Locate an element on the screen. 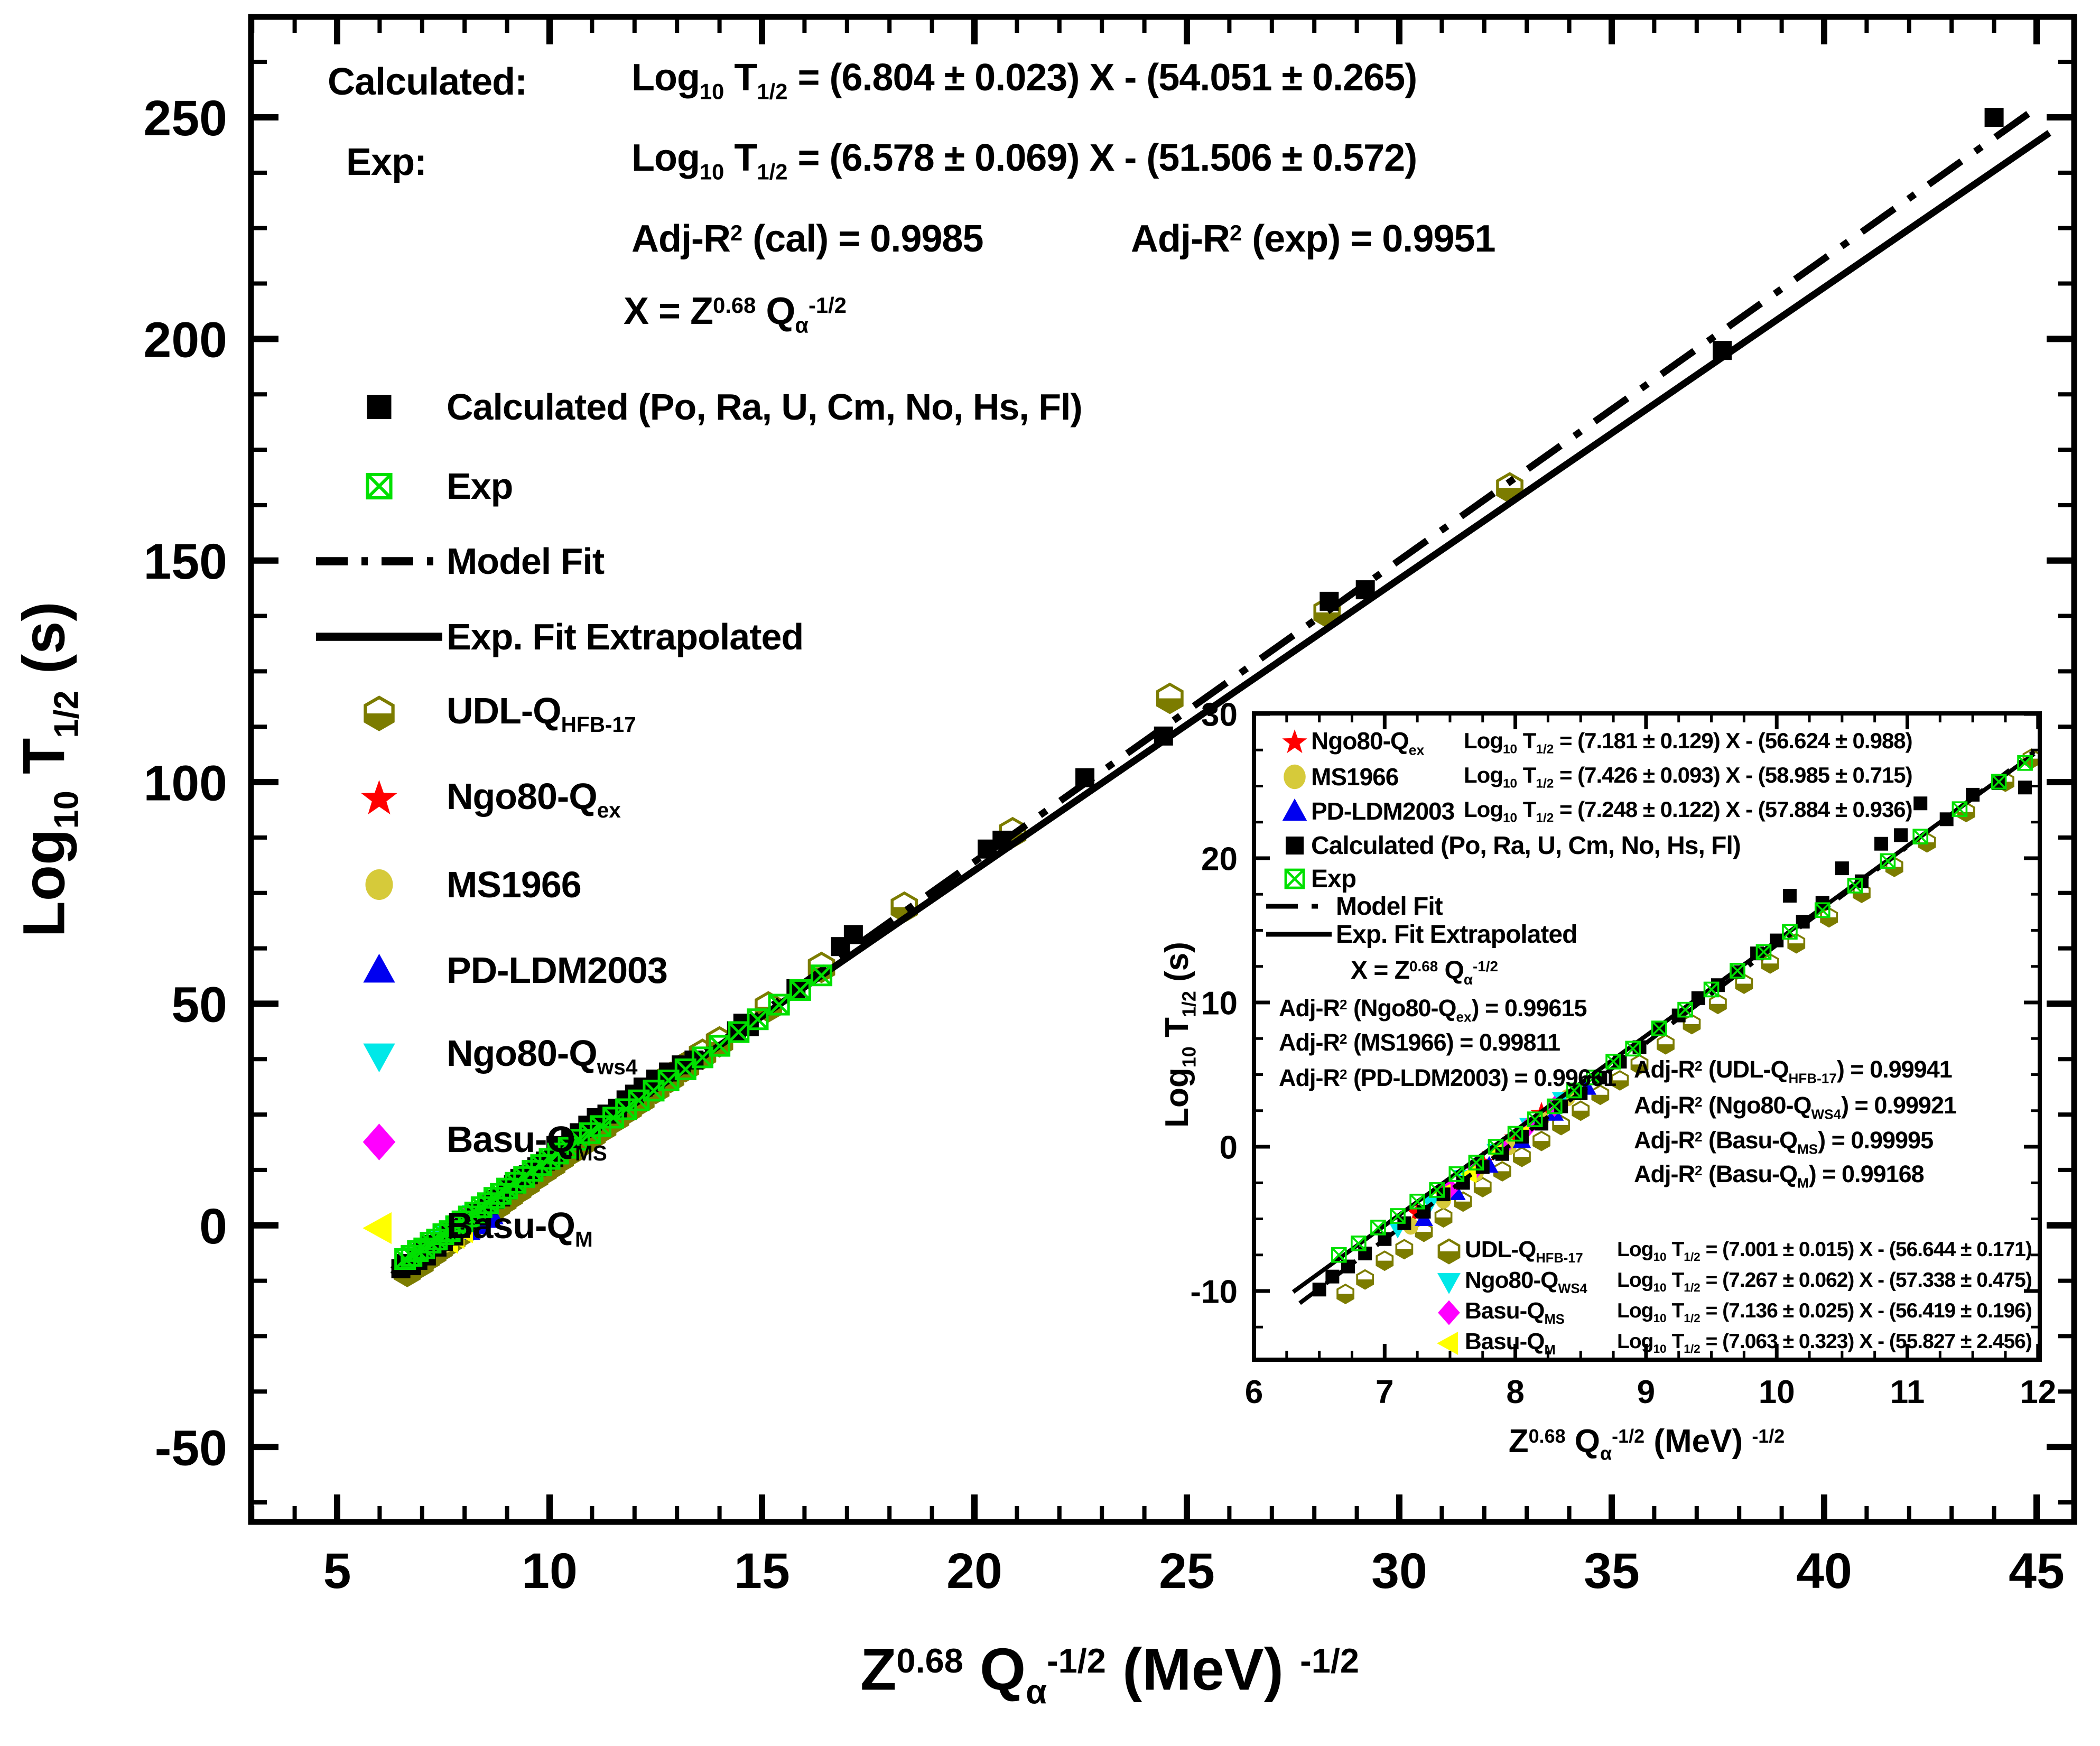 The width and height of the screenshot is (2100, 1746). y-tick-label: 150 is located at coordinates (185, 562).